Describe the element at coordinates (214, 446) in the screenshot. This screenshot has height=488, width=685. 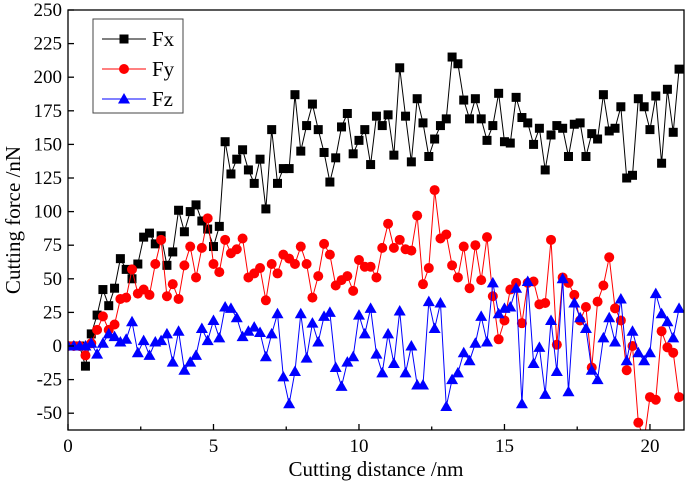
I see `x-tick-label: 5` at that location.